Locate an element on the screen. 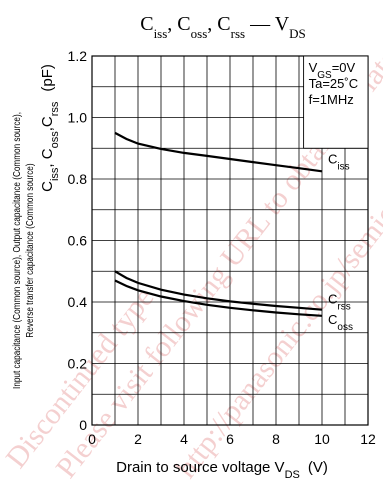 The width and height of the screenshot is (383, 483). x-tick-label: 4 is located at coordinates (184, 439).